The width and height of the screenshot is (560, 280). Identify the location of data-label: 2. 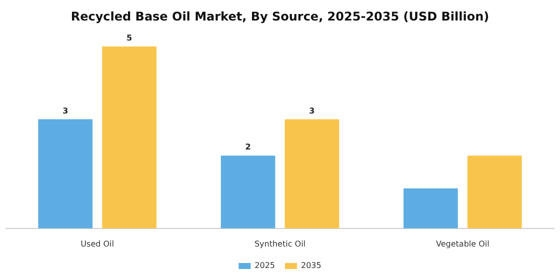
(248, 147).